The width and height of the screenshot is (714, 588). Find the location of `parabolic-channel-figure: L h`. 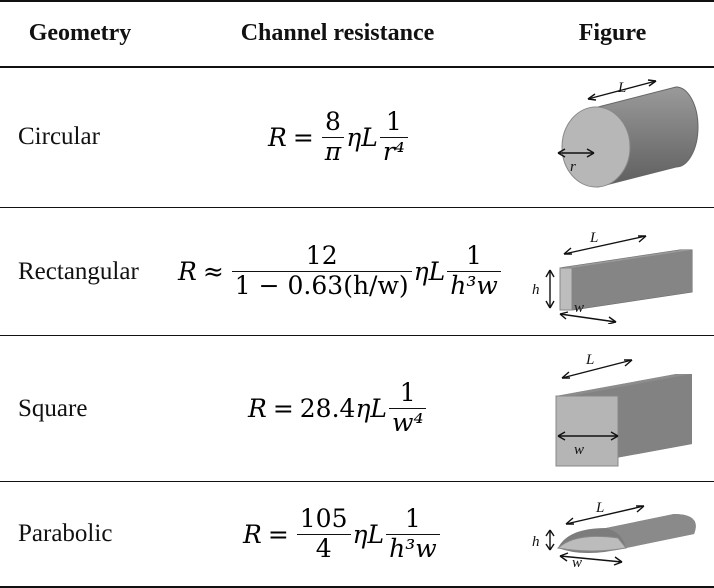

parabolic-channel-figure: L h is located at coordinates (614, 533).